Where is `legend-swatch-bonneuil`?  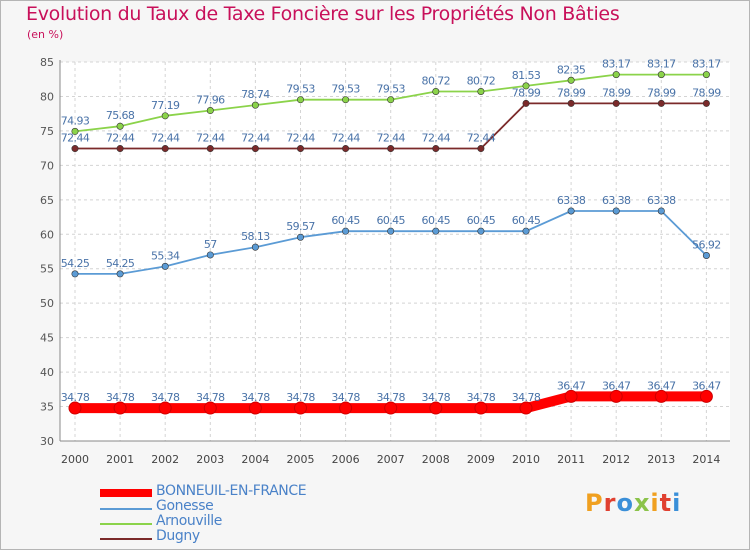 legend-swatch-bonneuil is located at coordinates (126, 493).